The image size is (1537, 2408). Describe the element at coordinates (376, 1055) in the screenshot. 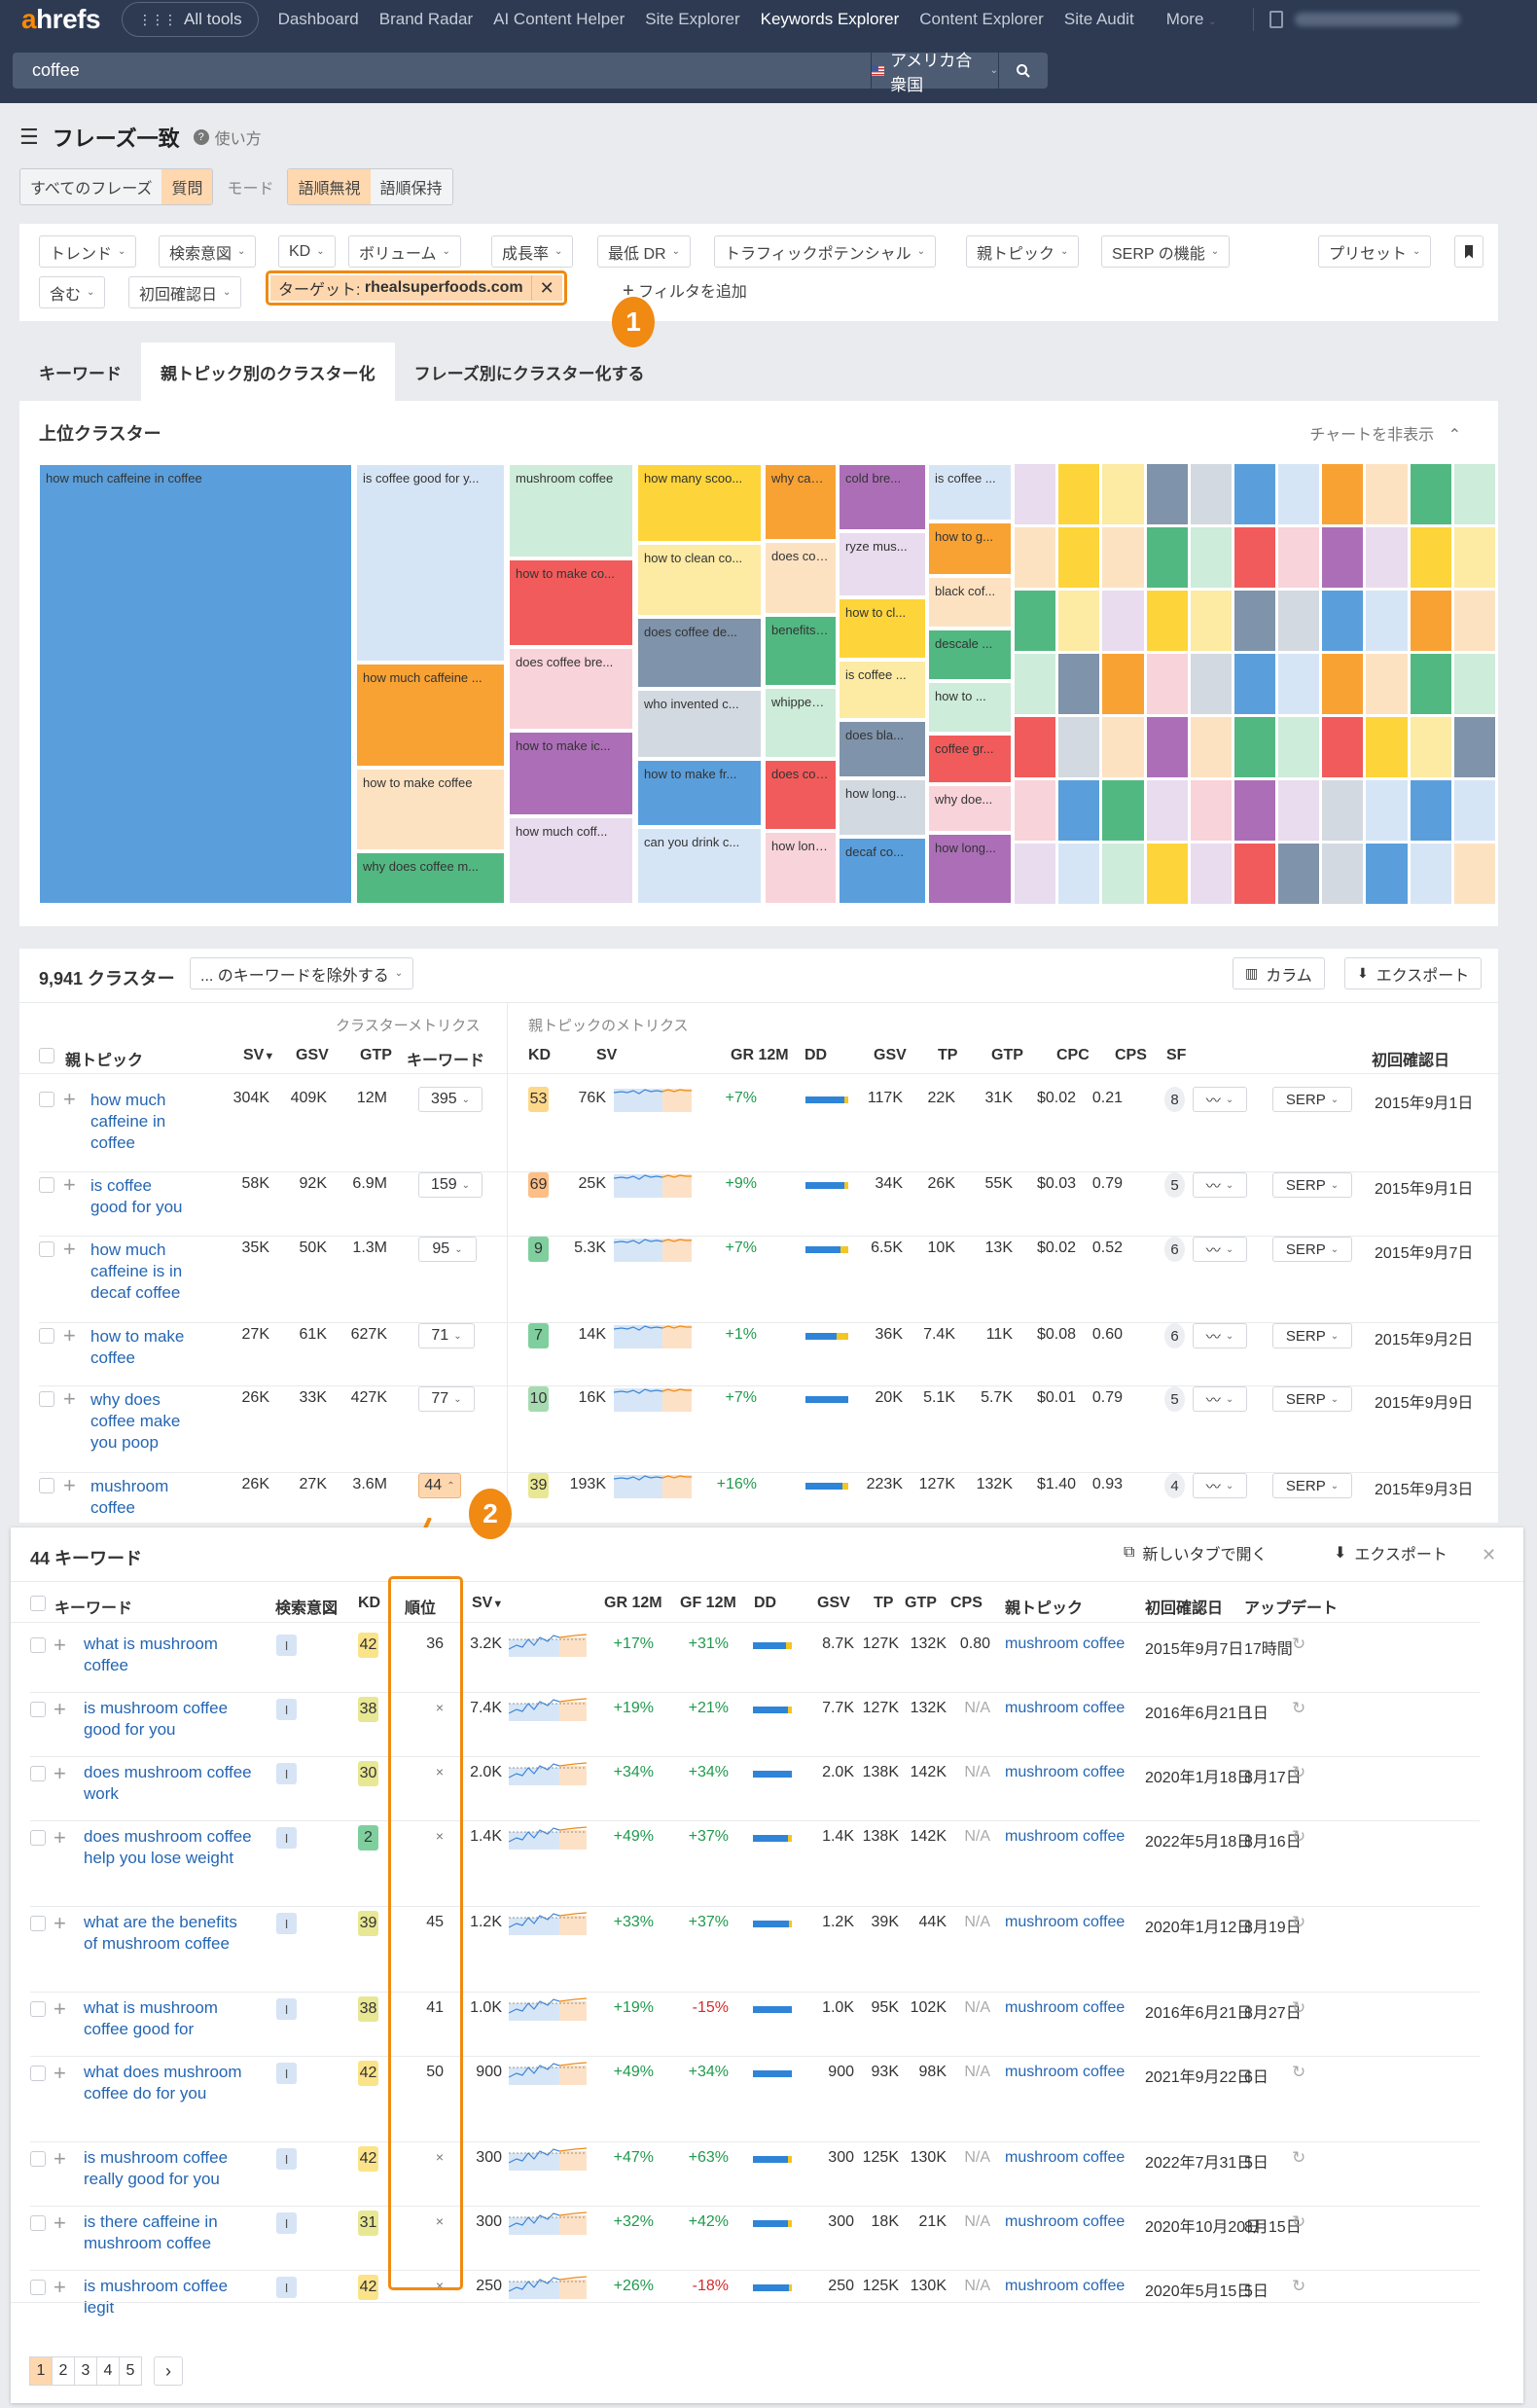

I see `col-gtp: GTP` at that location.